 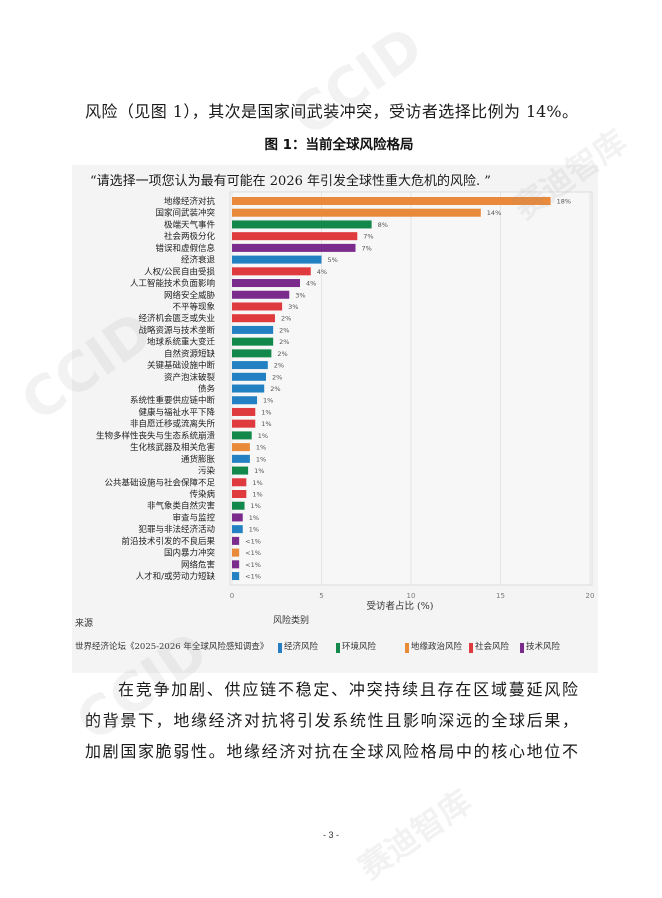 What do you see at coordinates (176, 529) in the screenshot?
I see `category-label: 犯罪与非法经济活动` at bounding box center [176, 529].